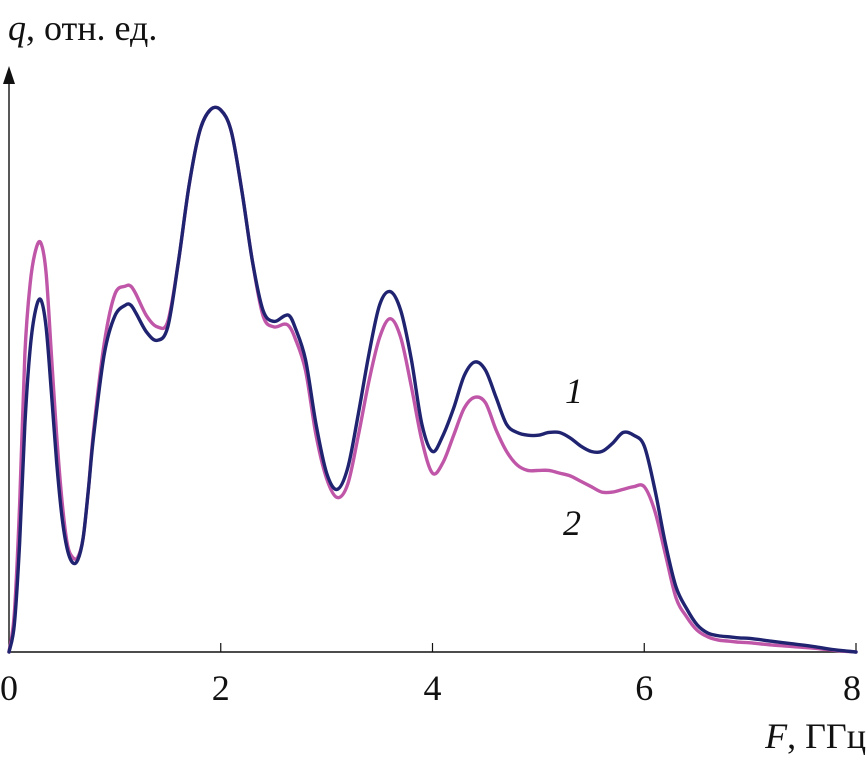  Describe the element at coordinates (574, 391) in the screenshot. I see `series-1-label: 1` at that location.